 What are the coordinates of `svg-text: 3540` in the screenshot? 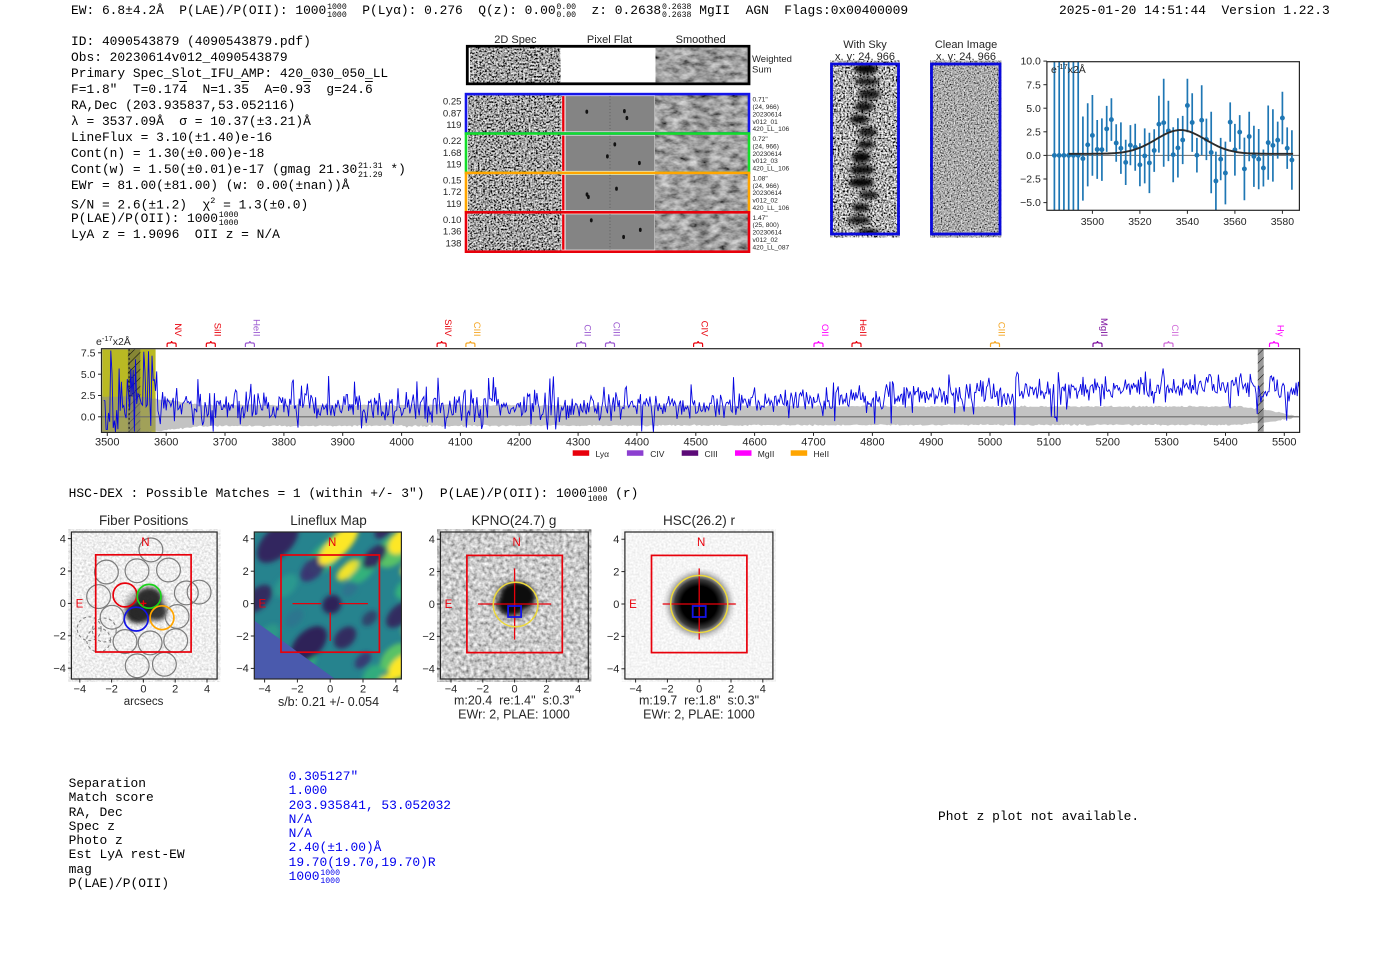 It's located at (1188, 222).